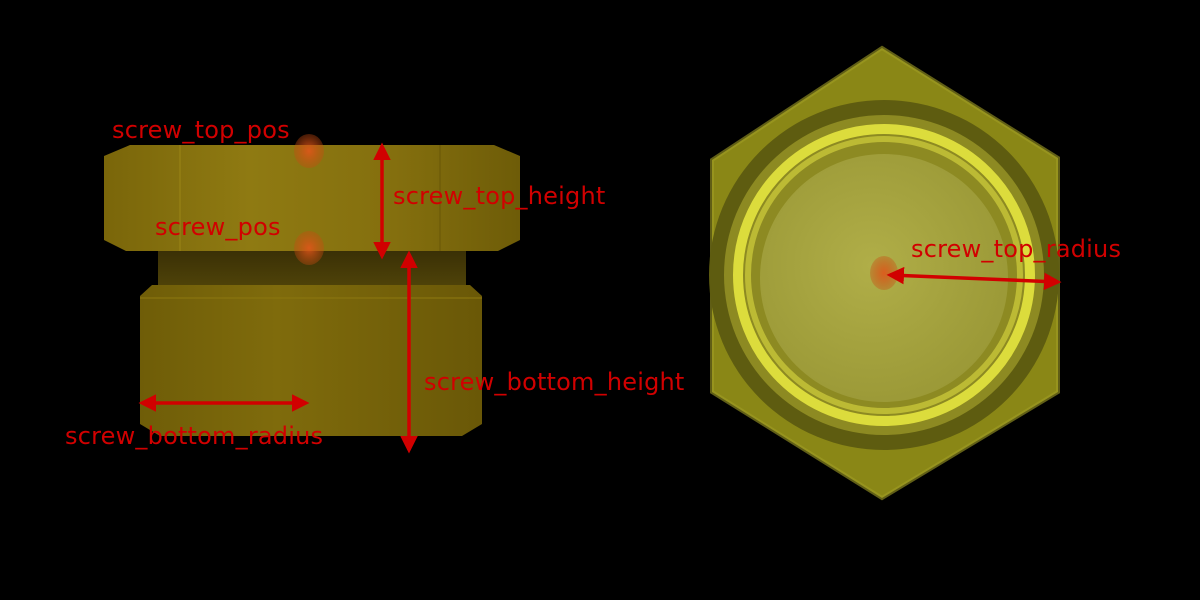 This screenshot has width=1200, height=600. Describe the element at coordinates (554, 382) in the screenshot. I see `screw-bottom-height-label: screw_bottom_height` at that location.